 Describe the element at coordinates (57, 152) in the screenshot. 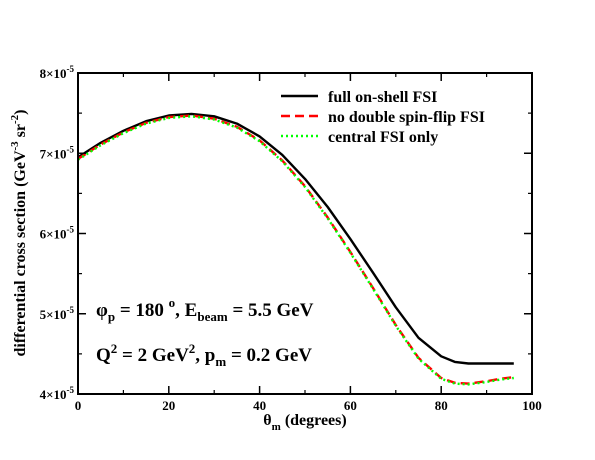

I see `y-tick-label: 7×10⁻⁵` at that location.